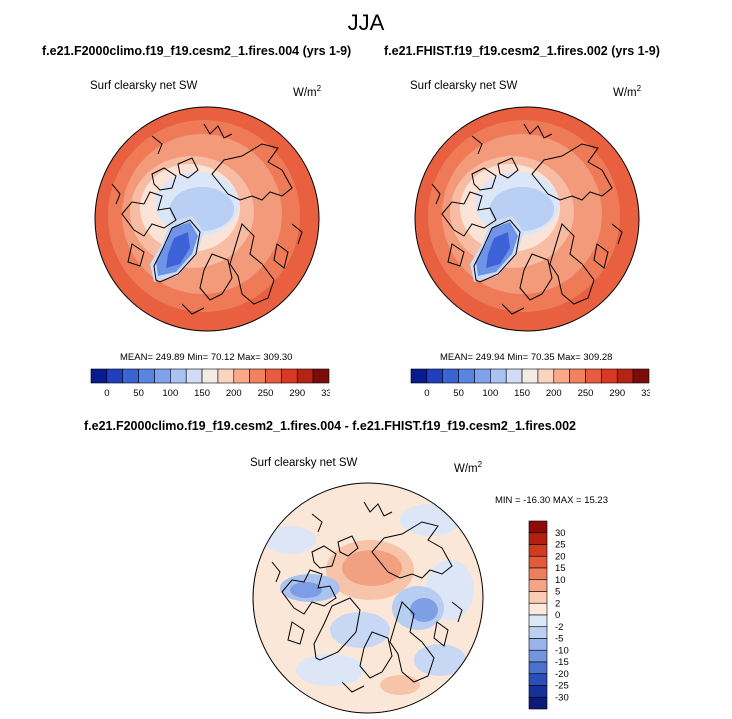 This screenshot has height=719, width=732. Describe the element at coordinates (562, 662) in the screenshot. I see `colorbar-tick-label: -15` at that location.